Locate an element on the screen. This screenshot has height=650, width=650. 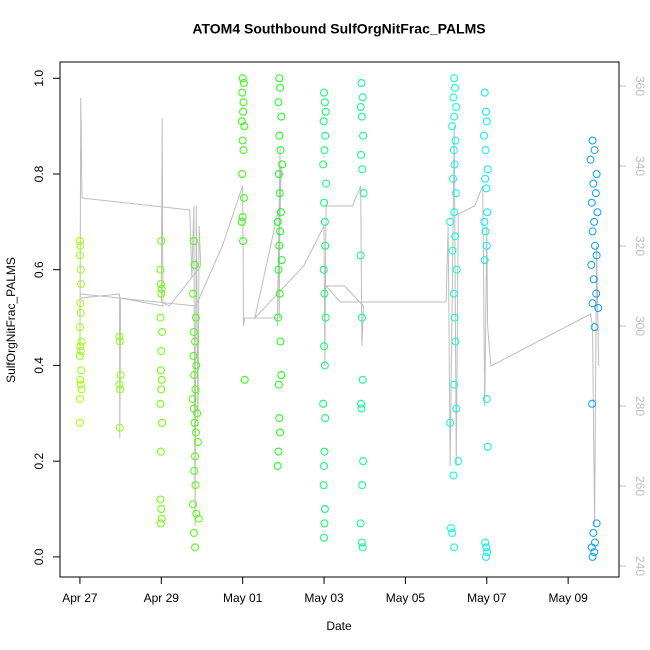
y2-tick-label: 240 is located at coordinates (640, 566).